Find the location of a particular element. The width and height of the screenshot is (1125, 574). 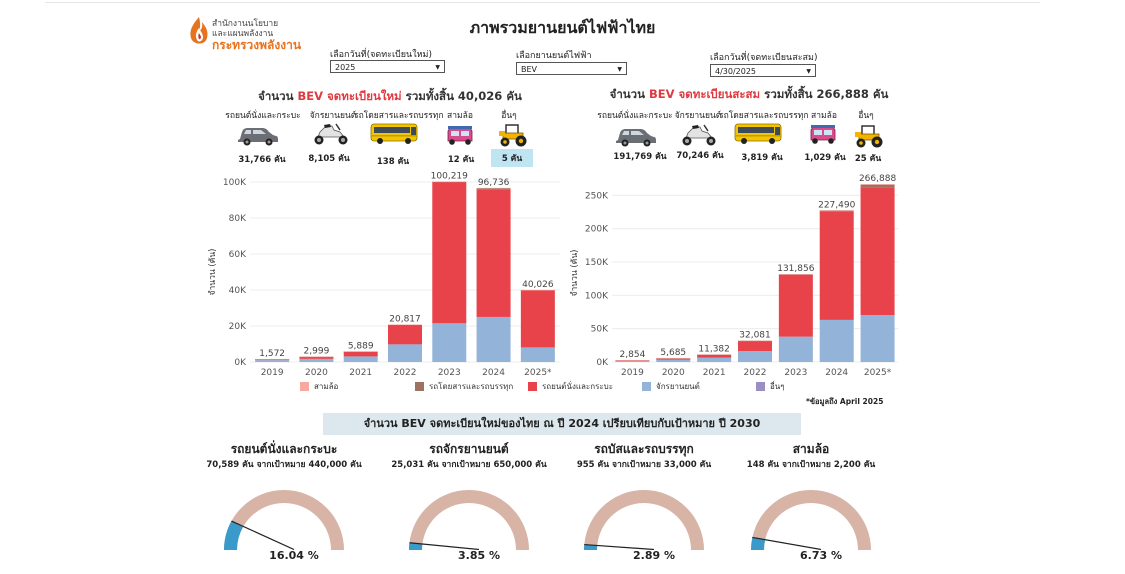

logo-line-1: สำนักงานนโยบาย is located at coordinates (245, 24).